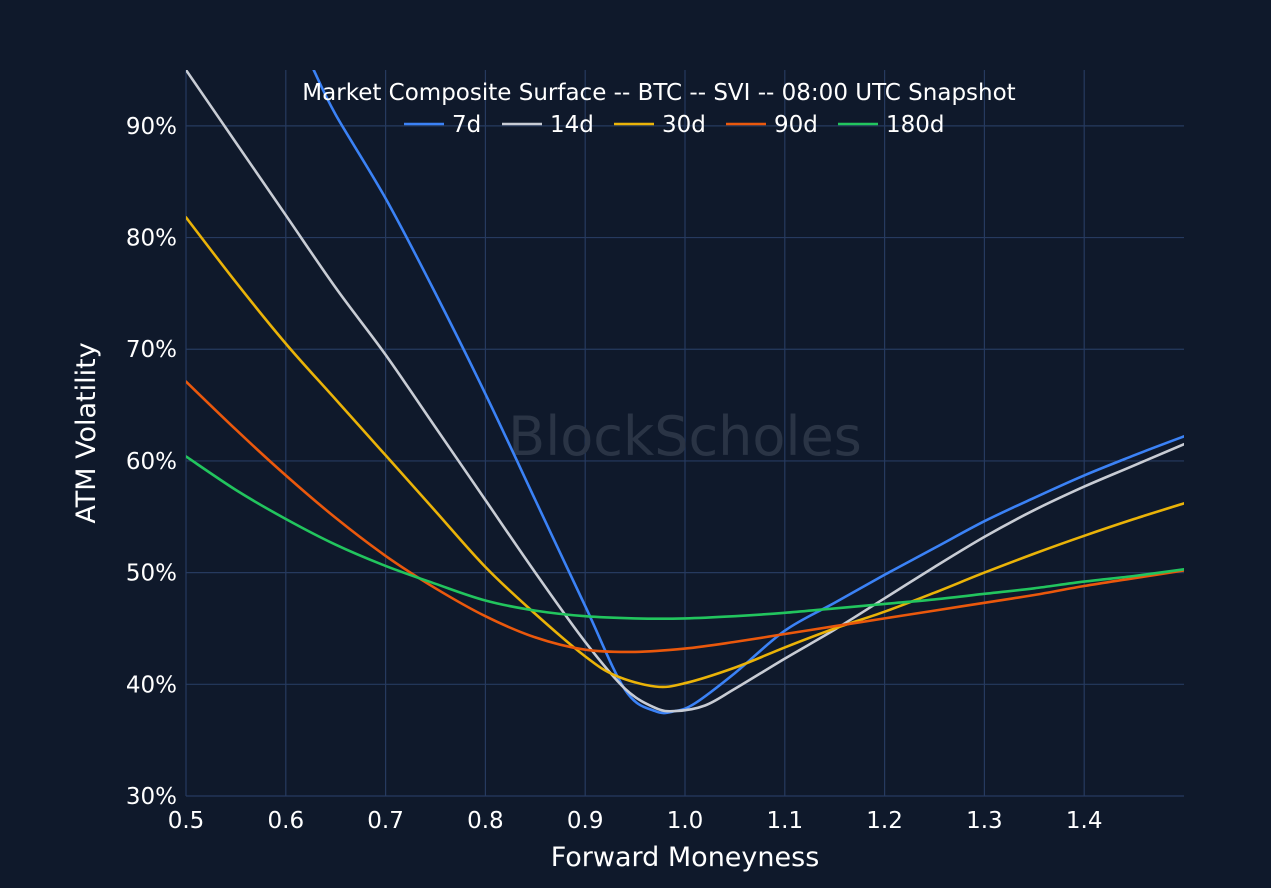 The height and width of the screenshot is (888, 1271). Describe the element at coordinates (660, 125) in the screenshot. I see `legend-item-30d: 30d` at that location.